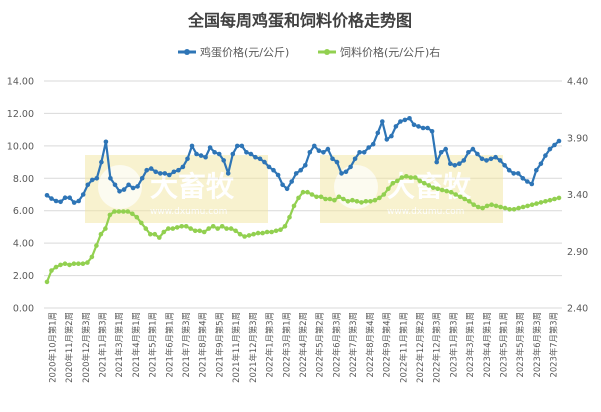 The width and height of the screenshot is (601, 412). What do you see at coordinates (253, 347) in the screenshot?
I see `x-tick-label: 2021年12月第3周` at bounding box center [253, 347].